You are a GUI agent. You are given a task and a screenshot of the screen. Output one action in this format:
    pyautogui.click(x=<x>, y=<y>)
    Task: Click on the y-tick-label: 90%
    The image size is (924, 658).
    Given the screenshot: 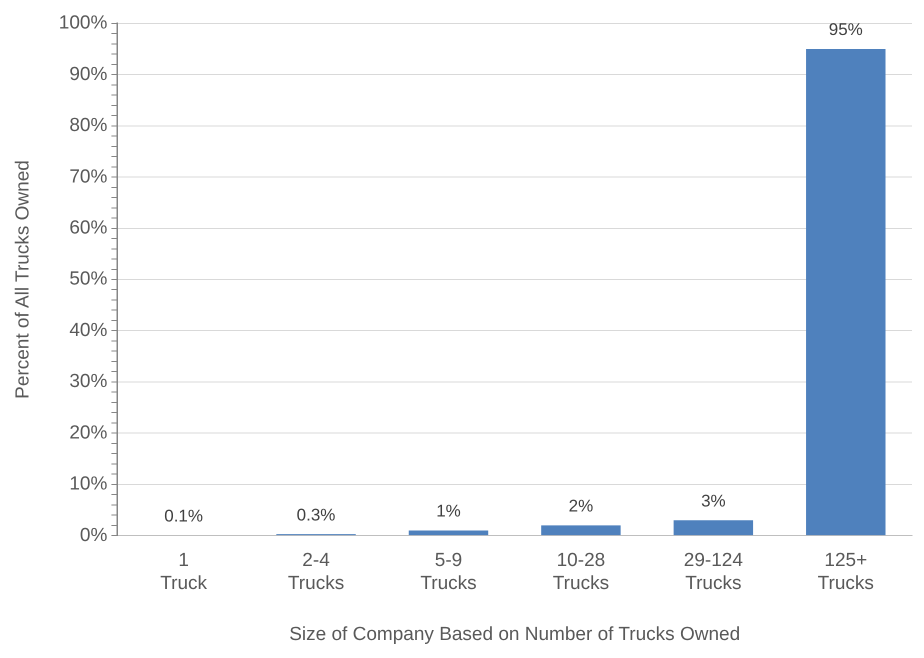 What is the action you would take?
    pyautogui.click(x=88, y=74)
    